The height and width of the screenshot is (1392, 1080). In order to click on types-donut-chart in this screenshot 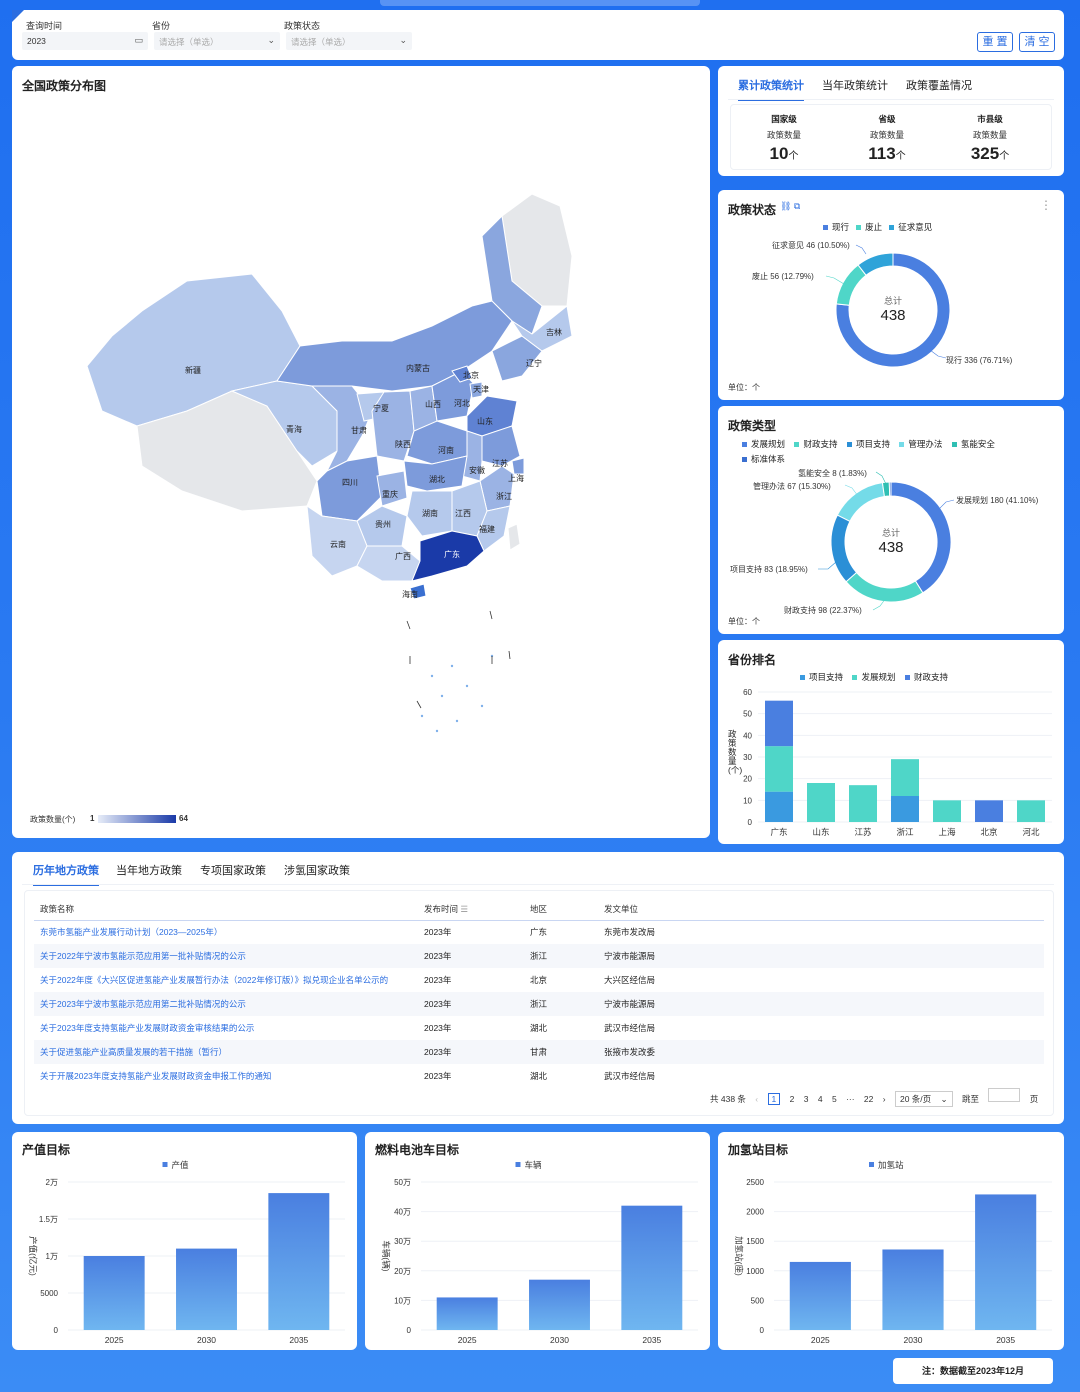, I will do `click(891, 520)`.